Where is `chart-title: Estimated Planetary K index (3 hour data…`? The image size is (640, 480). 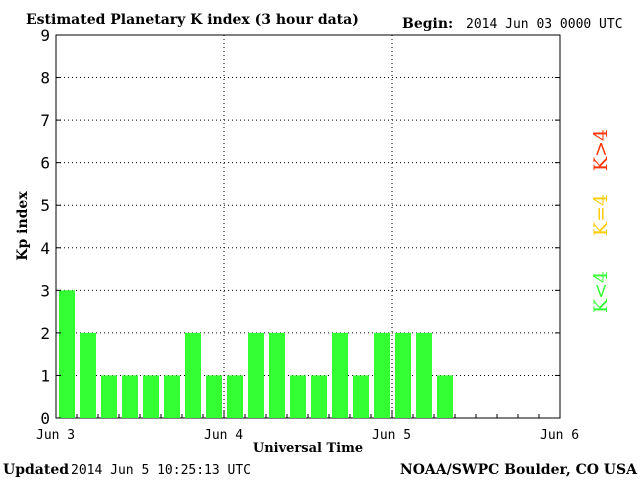
chart-title: Estimated Planetary K index (3 hour data… is located at coordinates (192, 20).